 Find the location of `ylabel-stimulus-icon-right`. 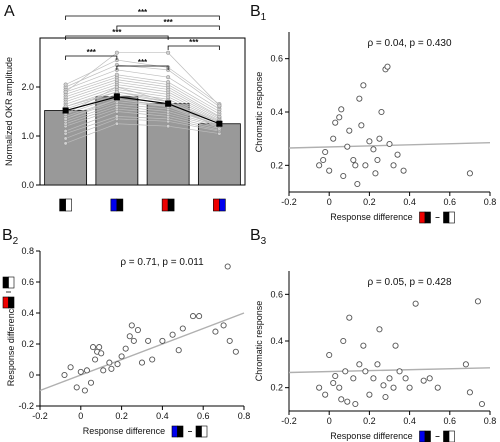

ylabel-stimulus-icon-right is located at coordinates (11, 282).